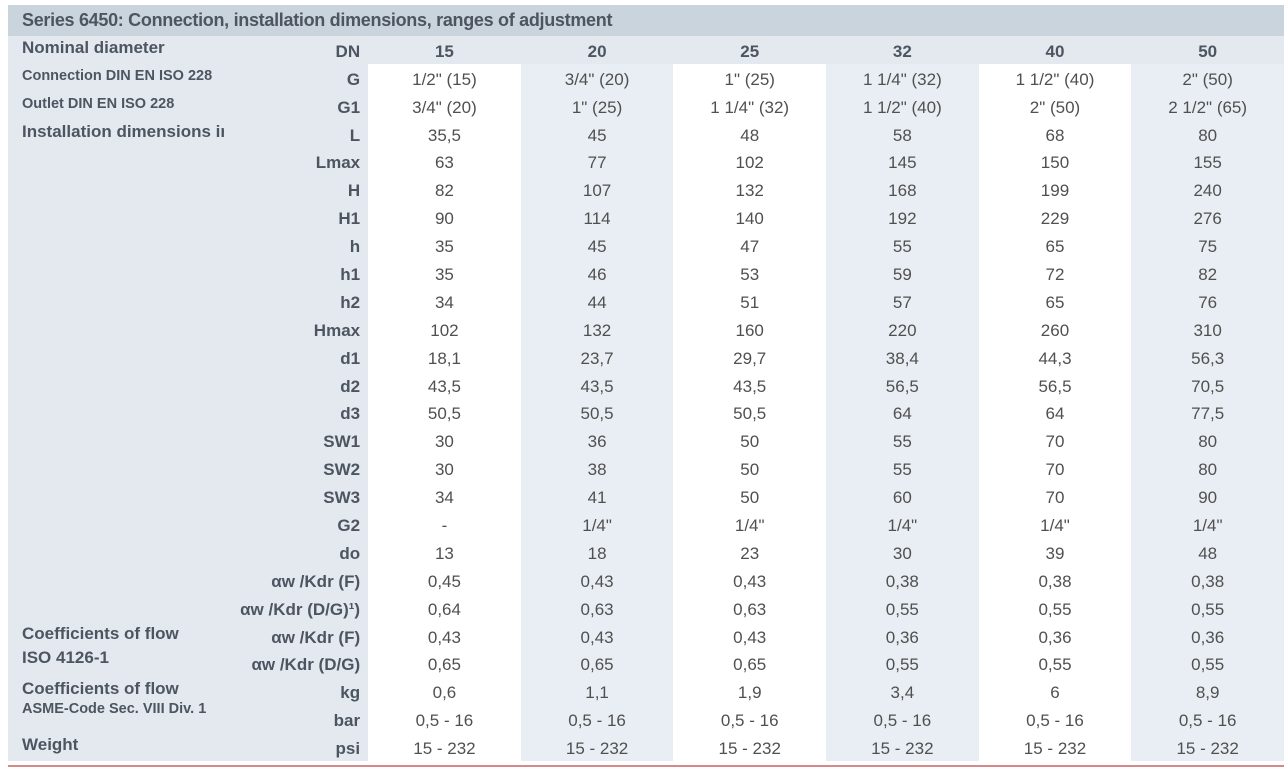 The width and height of the screenshot is (1288, 772). What do you see at coordinates (296, 77) in the screenshot?
I see `row-symbol: G` at bounding box center [296, 77].